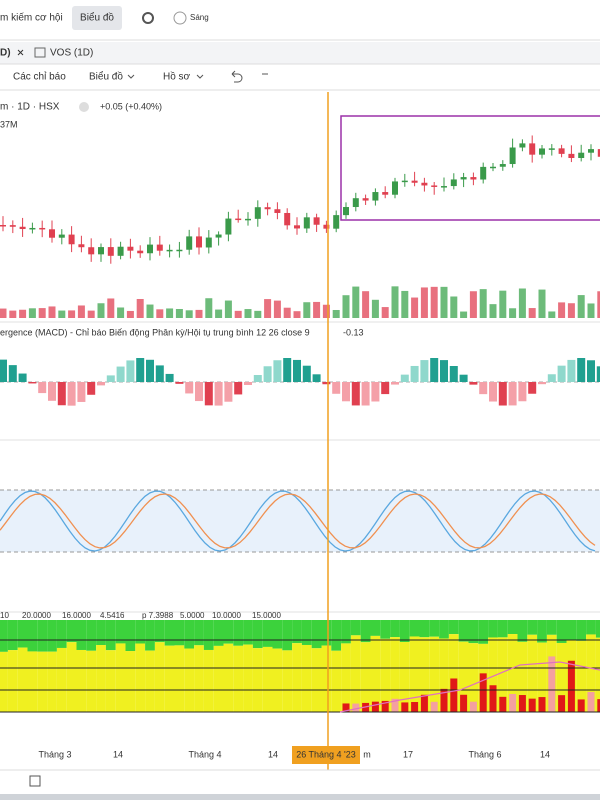  Describe the element at coordinates (39, 77) in the screenshot. I see `toolbar-indicators: Các chỉ báo` at that location.